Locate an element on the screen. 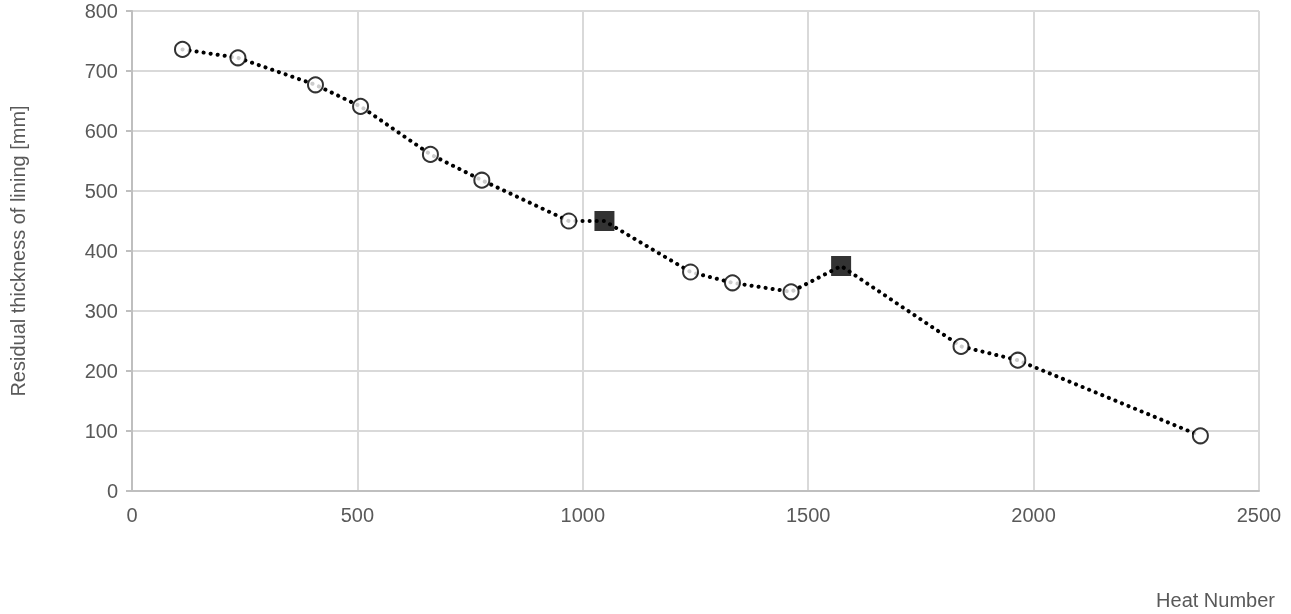 The image size is (1291, 614). x-tick-label: 1000 is located at coordinates (583, 515).